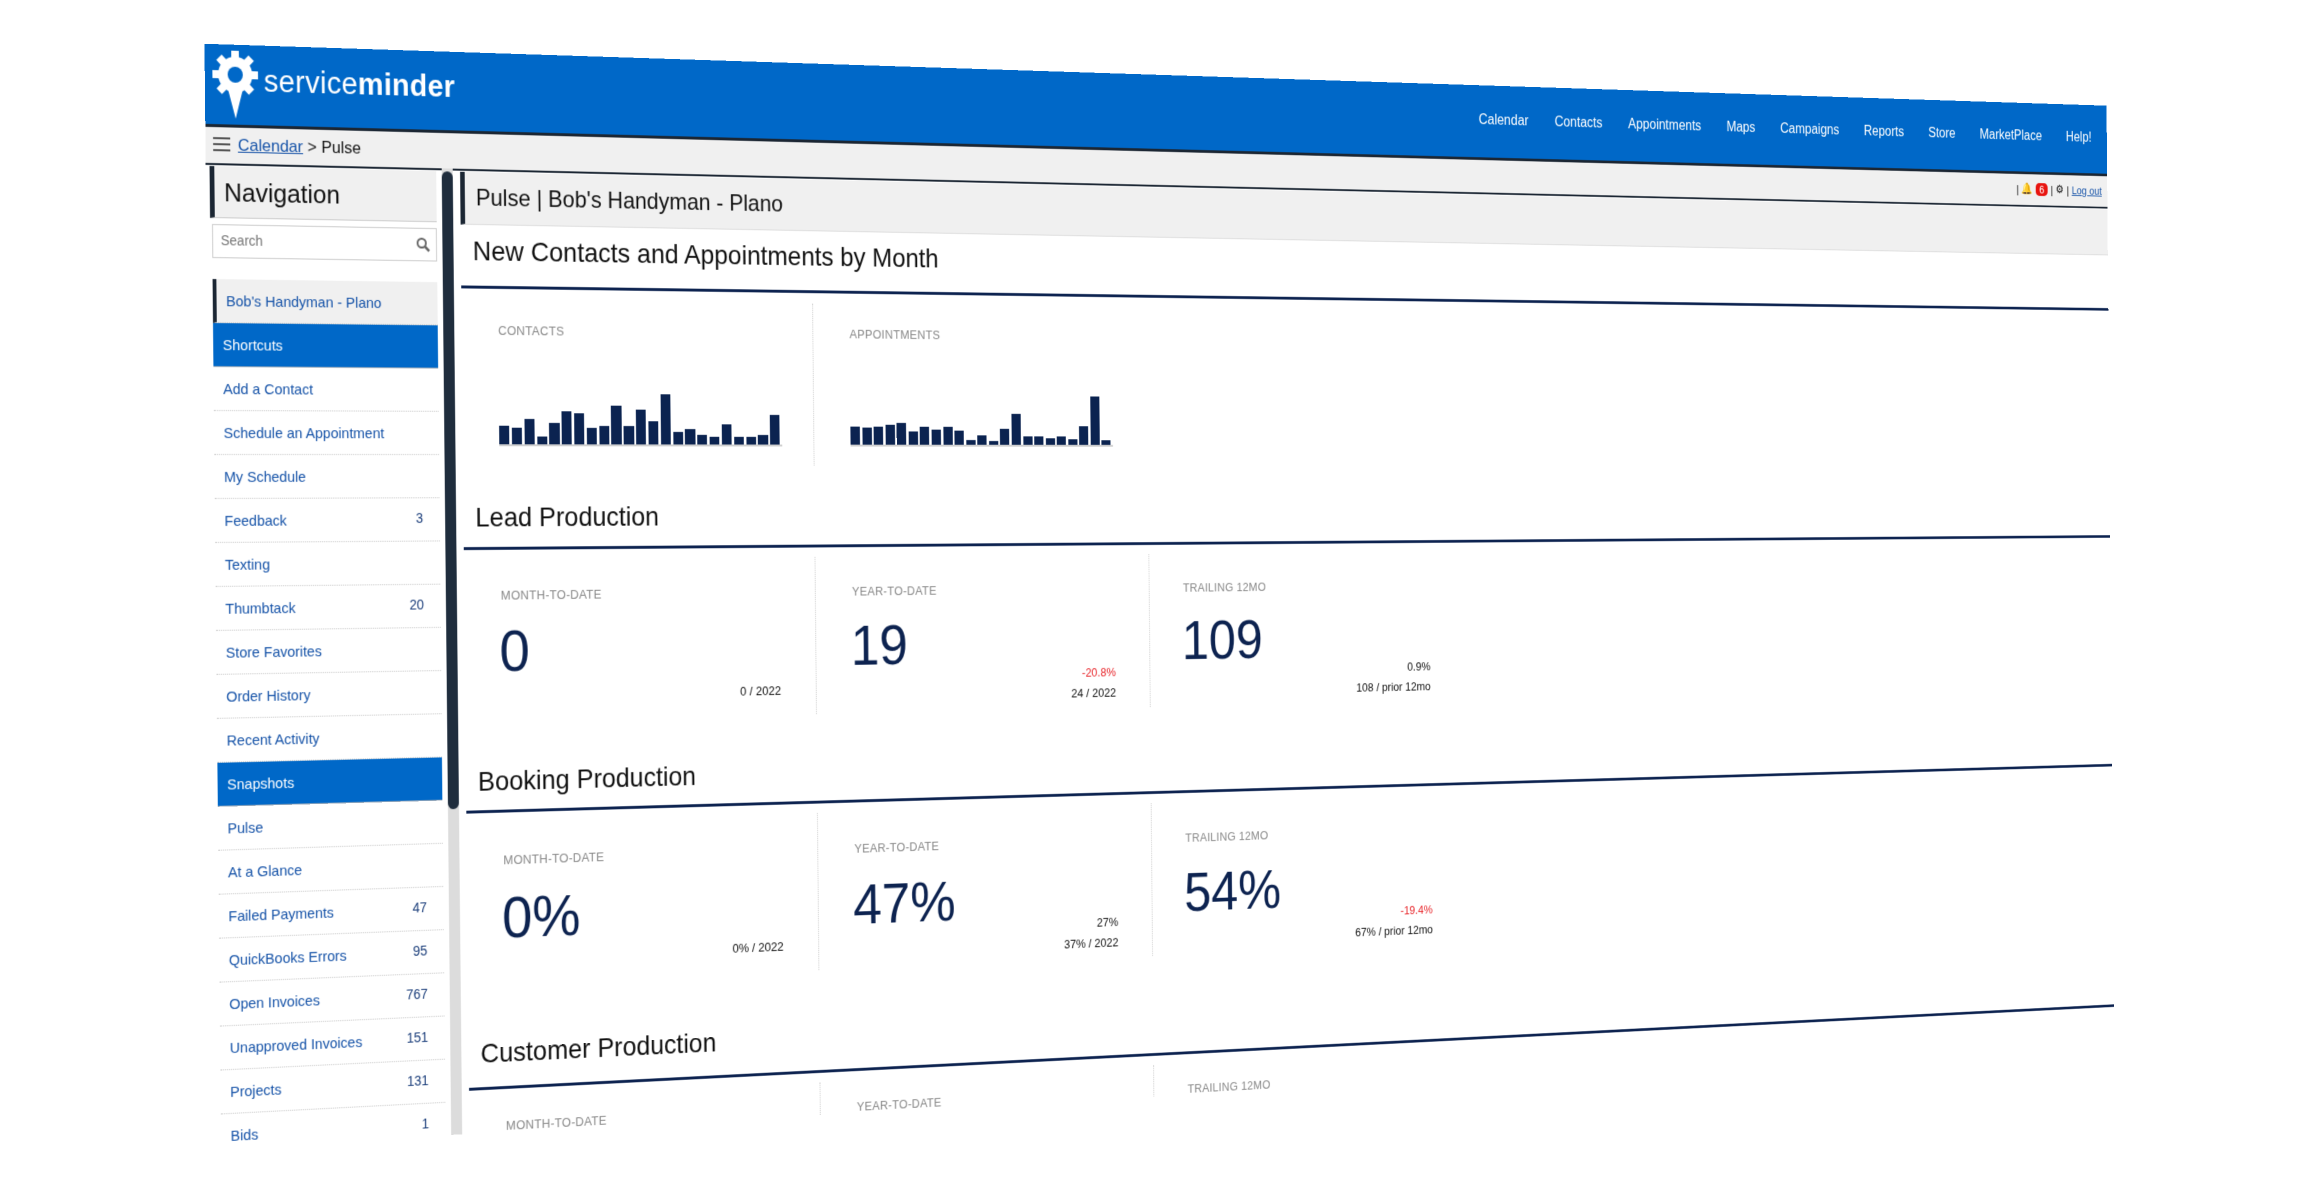 Image resolution: width=2312 pixels, height=1200 pixels. Describe the element at coordinates (1393, 687) in the screenshot. I see `lead-t12-prior: 108 / prior 12mo` at that location.